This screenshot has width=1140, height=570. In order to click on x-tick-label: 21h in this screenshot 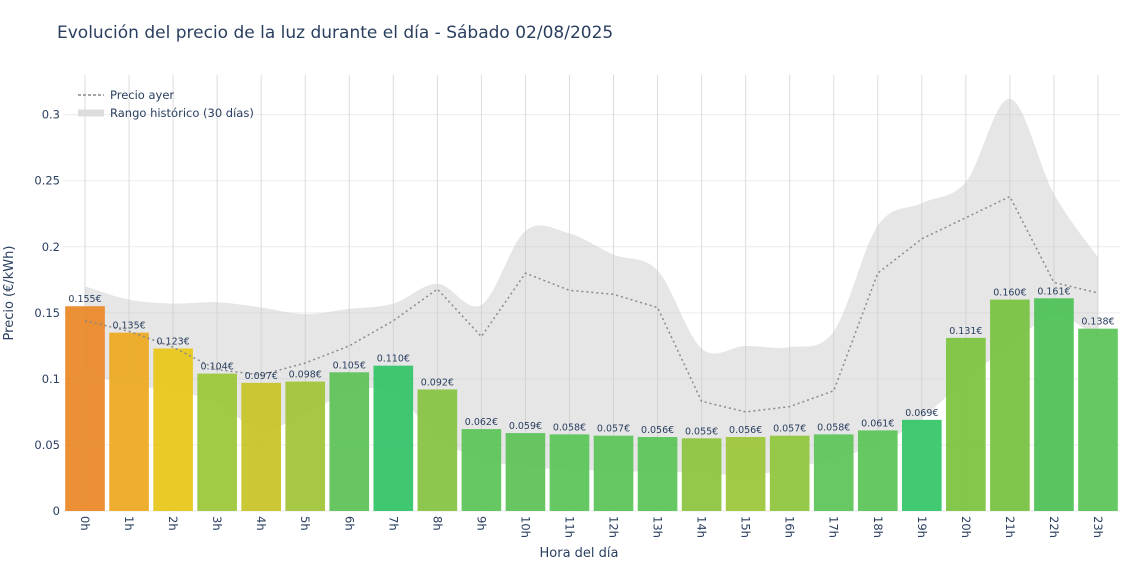, I will do `click(1010, 527)`.